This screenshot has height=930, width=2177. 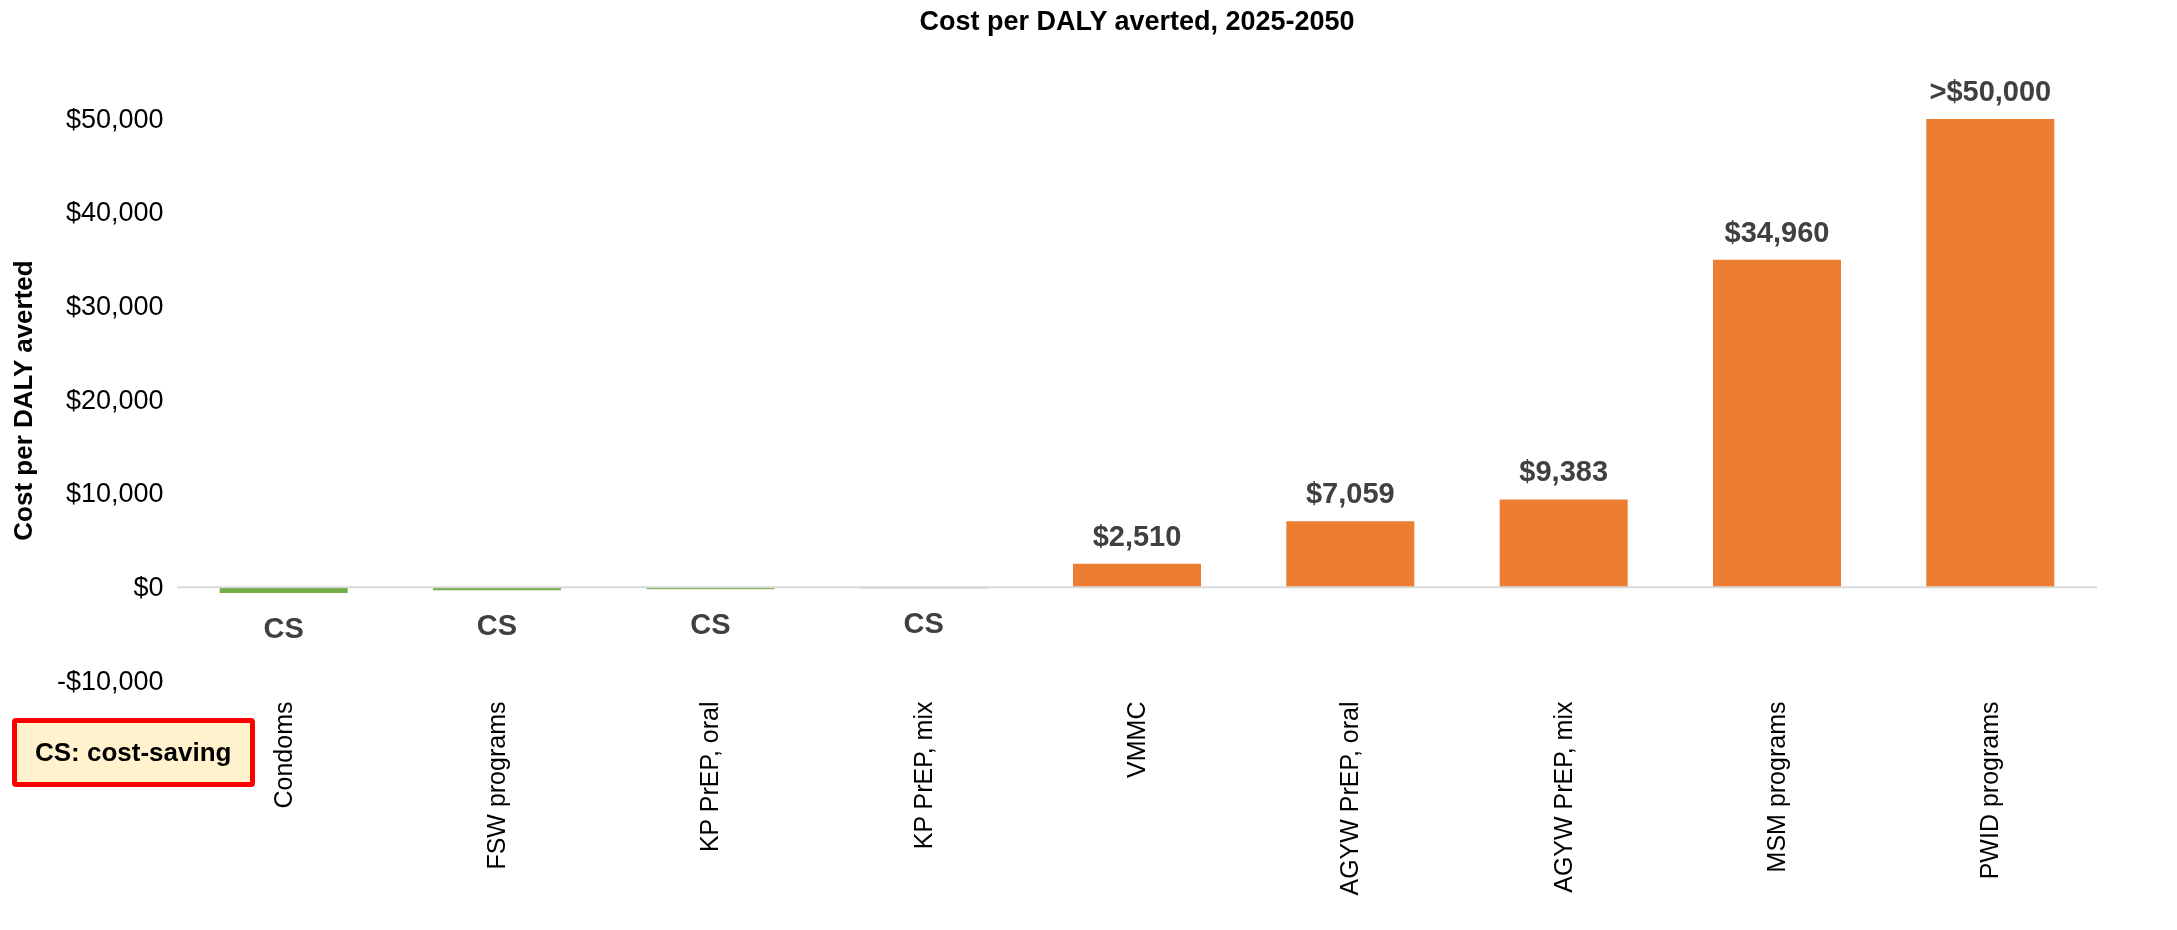 I want to click on x-tick-label: VMMC, so click(x=1136, y=739).